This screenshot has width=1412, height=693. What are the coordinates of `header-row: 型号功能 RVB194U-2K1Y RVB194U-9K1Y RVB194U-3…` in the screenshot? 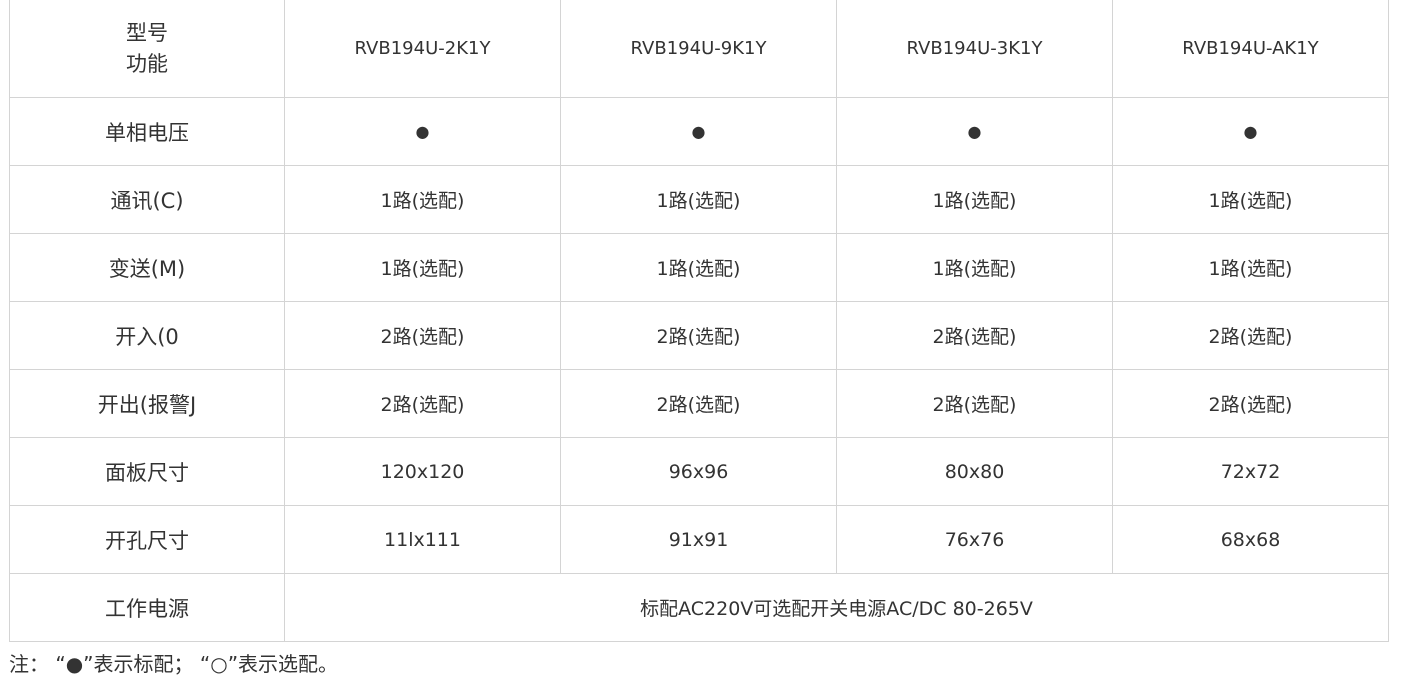 It's located at (699, 49).